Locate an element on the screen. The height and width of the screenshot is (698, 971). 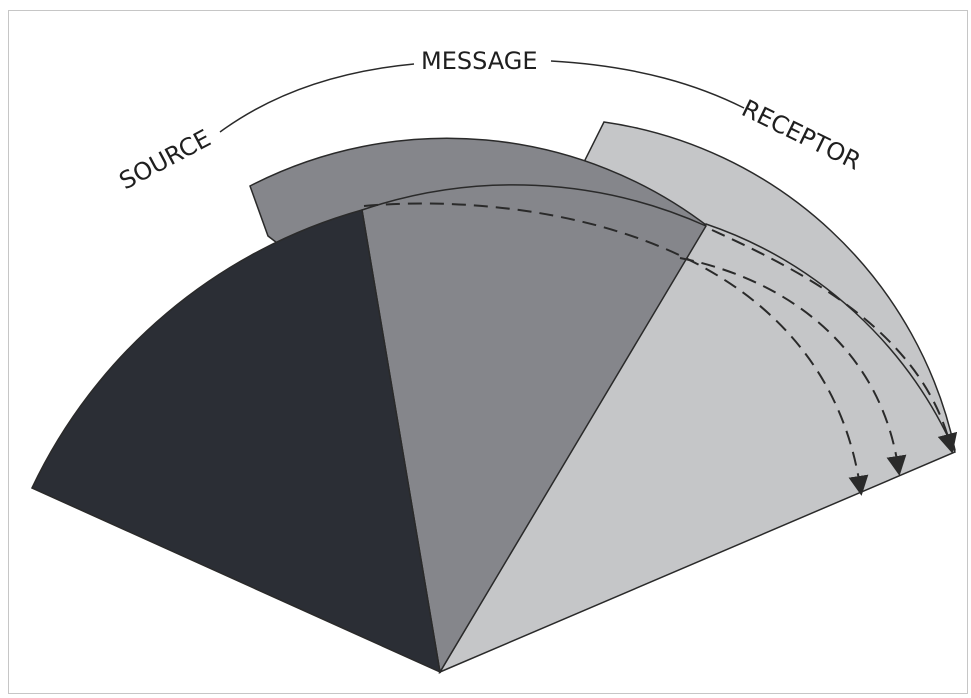
receptor-label: RECEPTOR is located at coordinates (801, 134).